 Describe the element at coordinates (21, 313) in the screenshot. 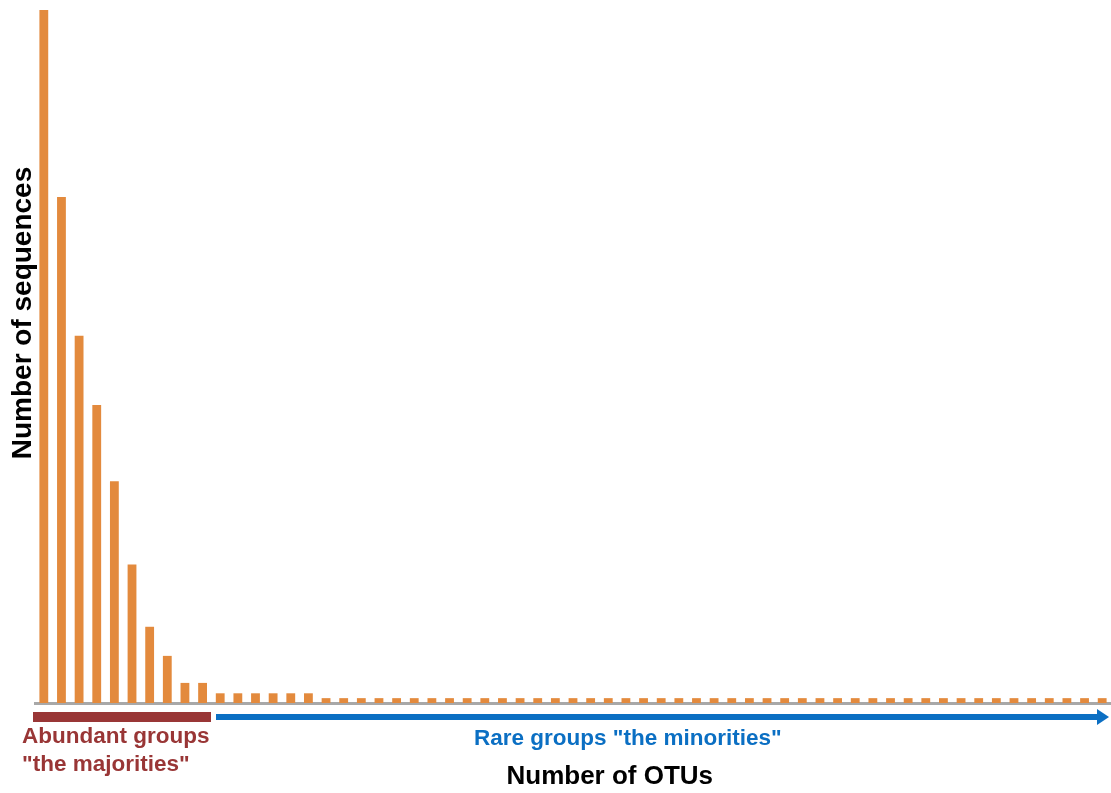

I see `y-axis-title: Number of sequences` at that location.